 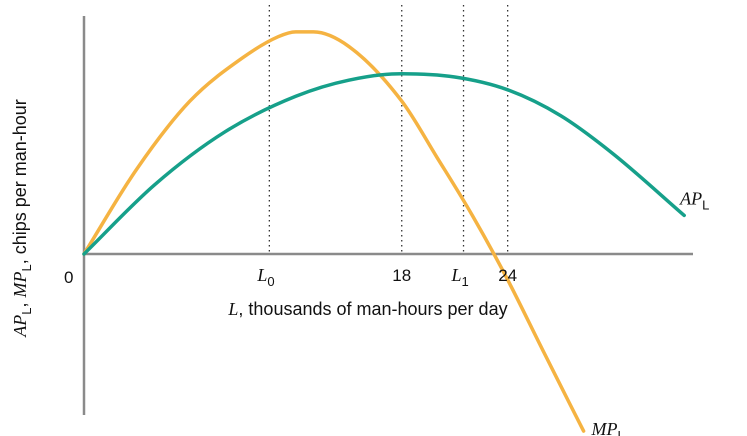 I want to click on x-tick-18: 18, so click(x=401, y=275).